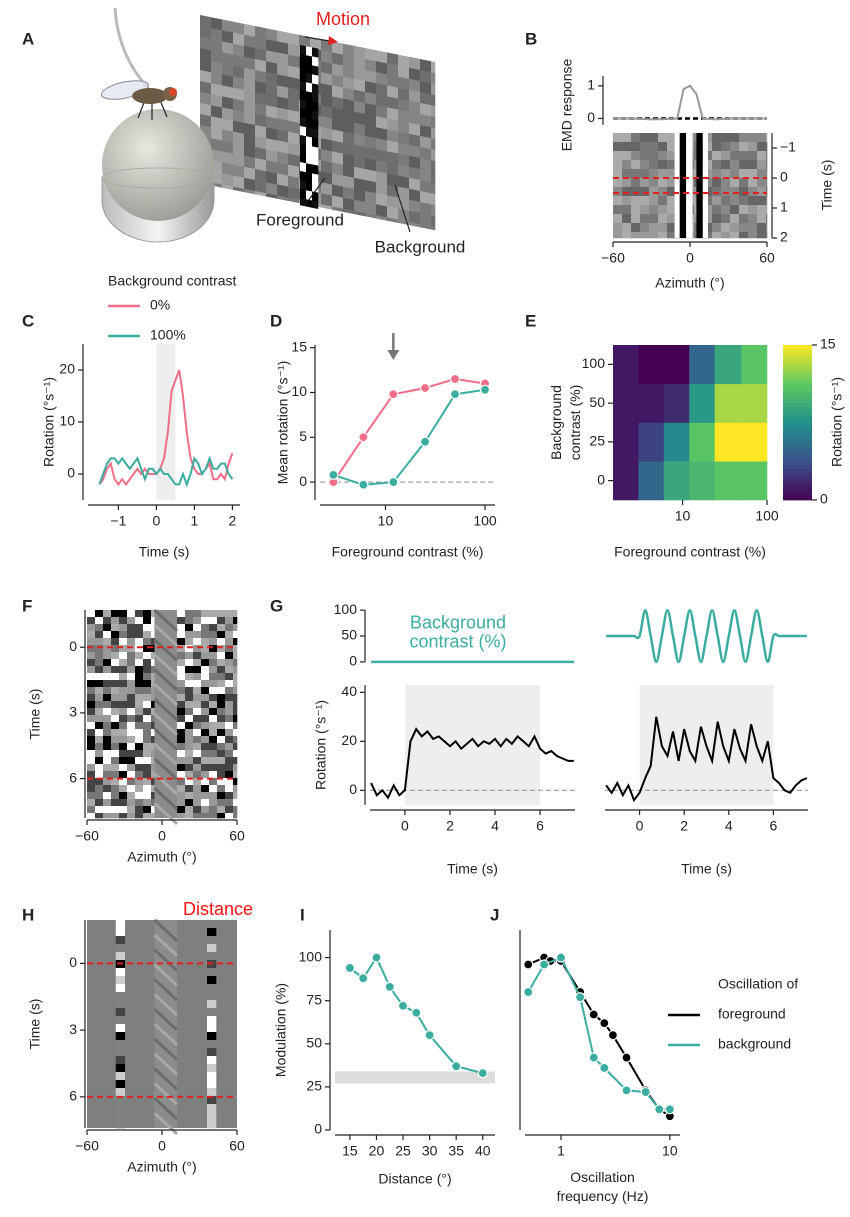 The height and width of the screenshot is (1217, 850). What do you see at coordinates (676, 365) in the screenshot?
I see `heatmap-cell` at bounding box center [676, 365].